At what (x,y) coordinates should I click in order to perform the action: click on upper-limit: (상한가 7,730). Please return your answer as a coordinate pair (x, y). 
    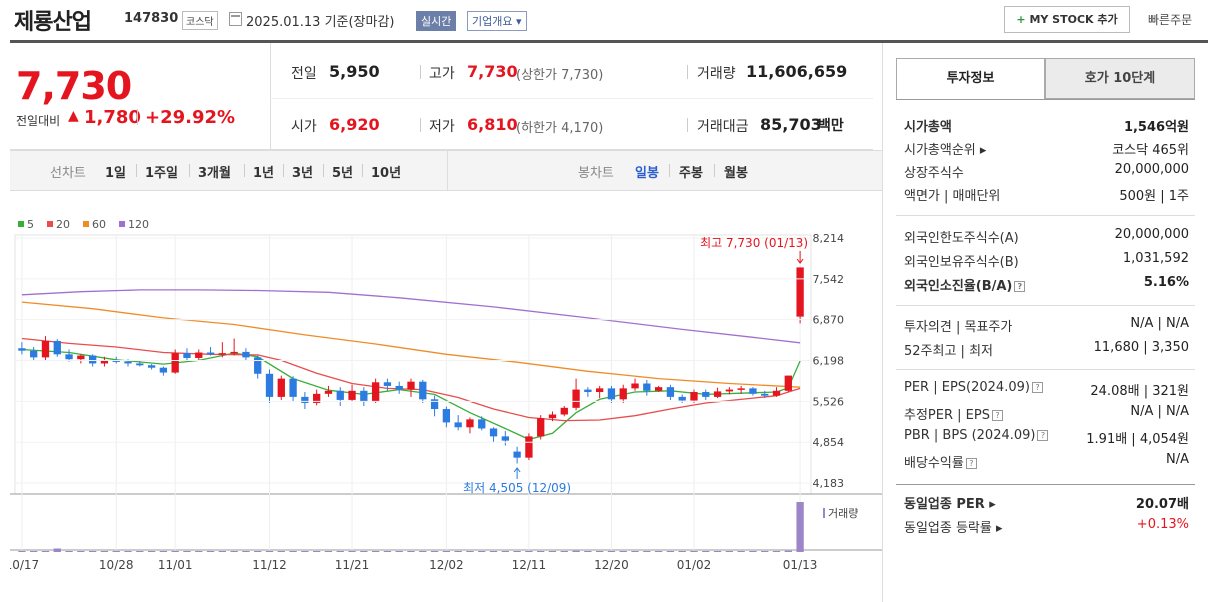
    Looking at the image, I should click on (560, 75).